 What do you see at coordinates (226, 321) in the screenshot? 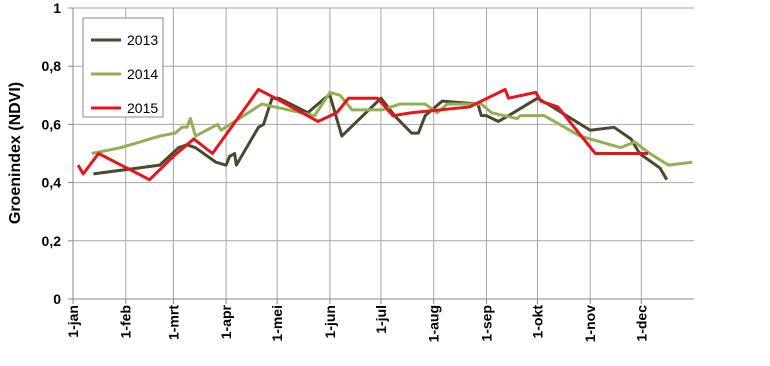
I see `x-tick-label: 1-apr` at bounding box center [226, 321].